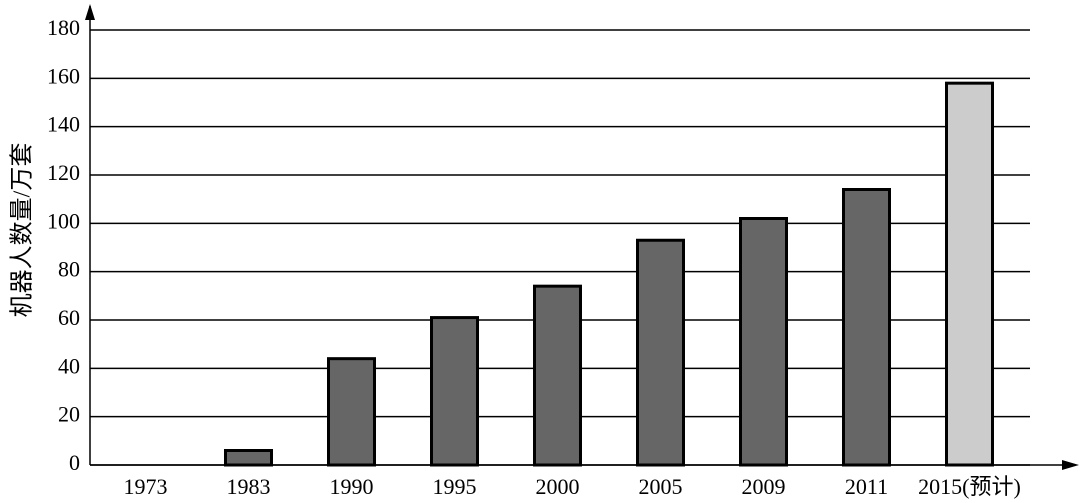 The image size is (1081, 503). Describe the element at coordinates (455, 486) in the screenshot. I see `x-tick-label: 1995` at that location.